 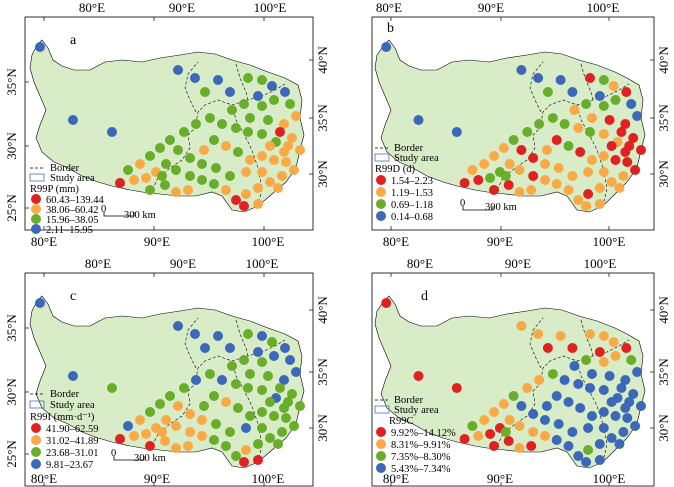 I want to click on lon-label: 80°E, so click(x=389, y=7).